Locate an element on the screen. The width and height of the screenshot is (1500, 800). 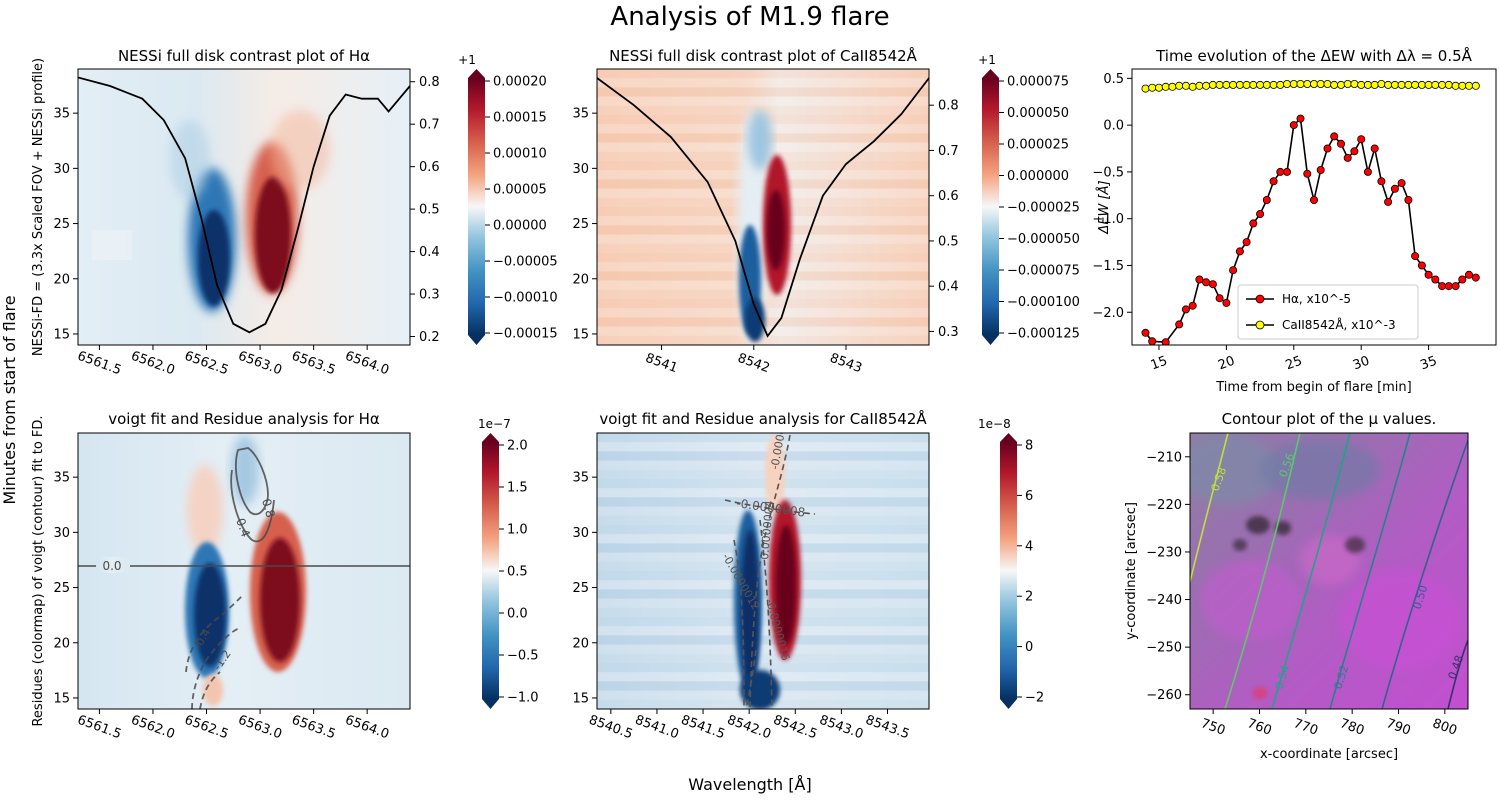
right-y-tick-label: 0.4 is located at coordinates (948, 287).